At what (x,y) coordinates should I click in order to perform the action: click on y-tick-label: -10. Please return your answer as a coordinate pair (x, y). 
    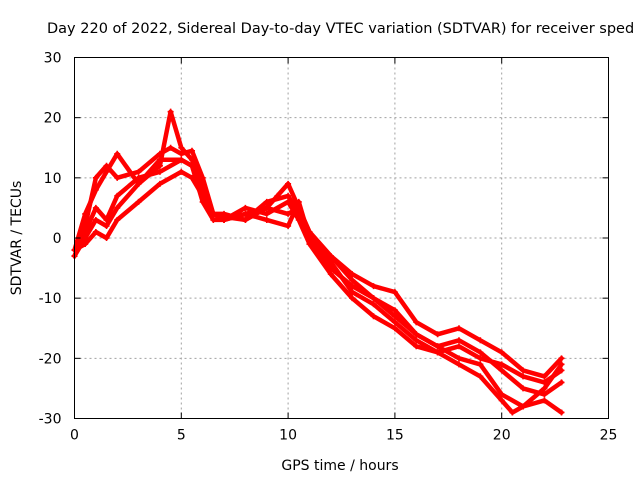
    Looking at the image, I should click on (50, 299).